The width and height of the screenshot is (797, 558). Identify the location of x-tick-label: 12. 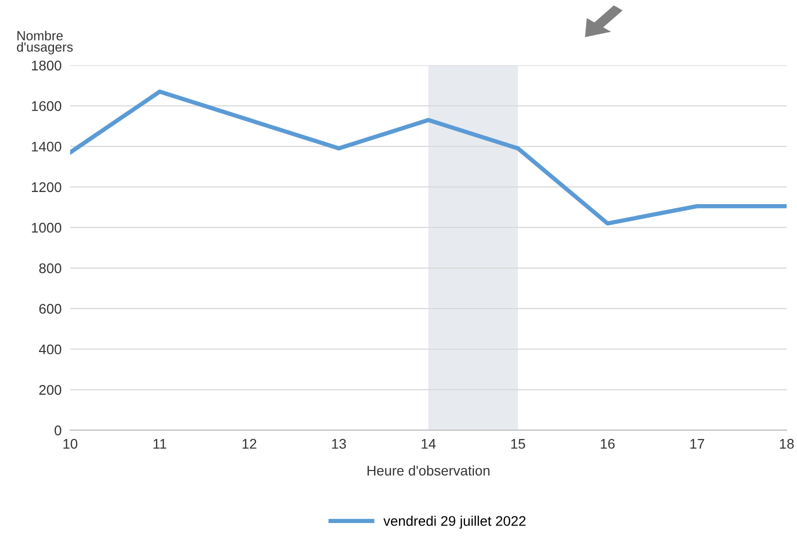
(249, 443).